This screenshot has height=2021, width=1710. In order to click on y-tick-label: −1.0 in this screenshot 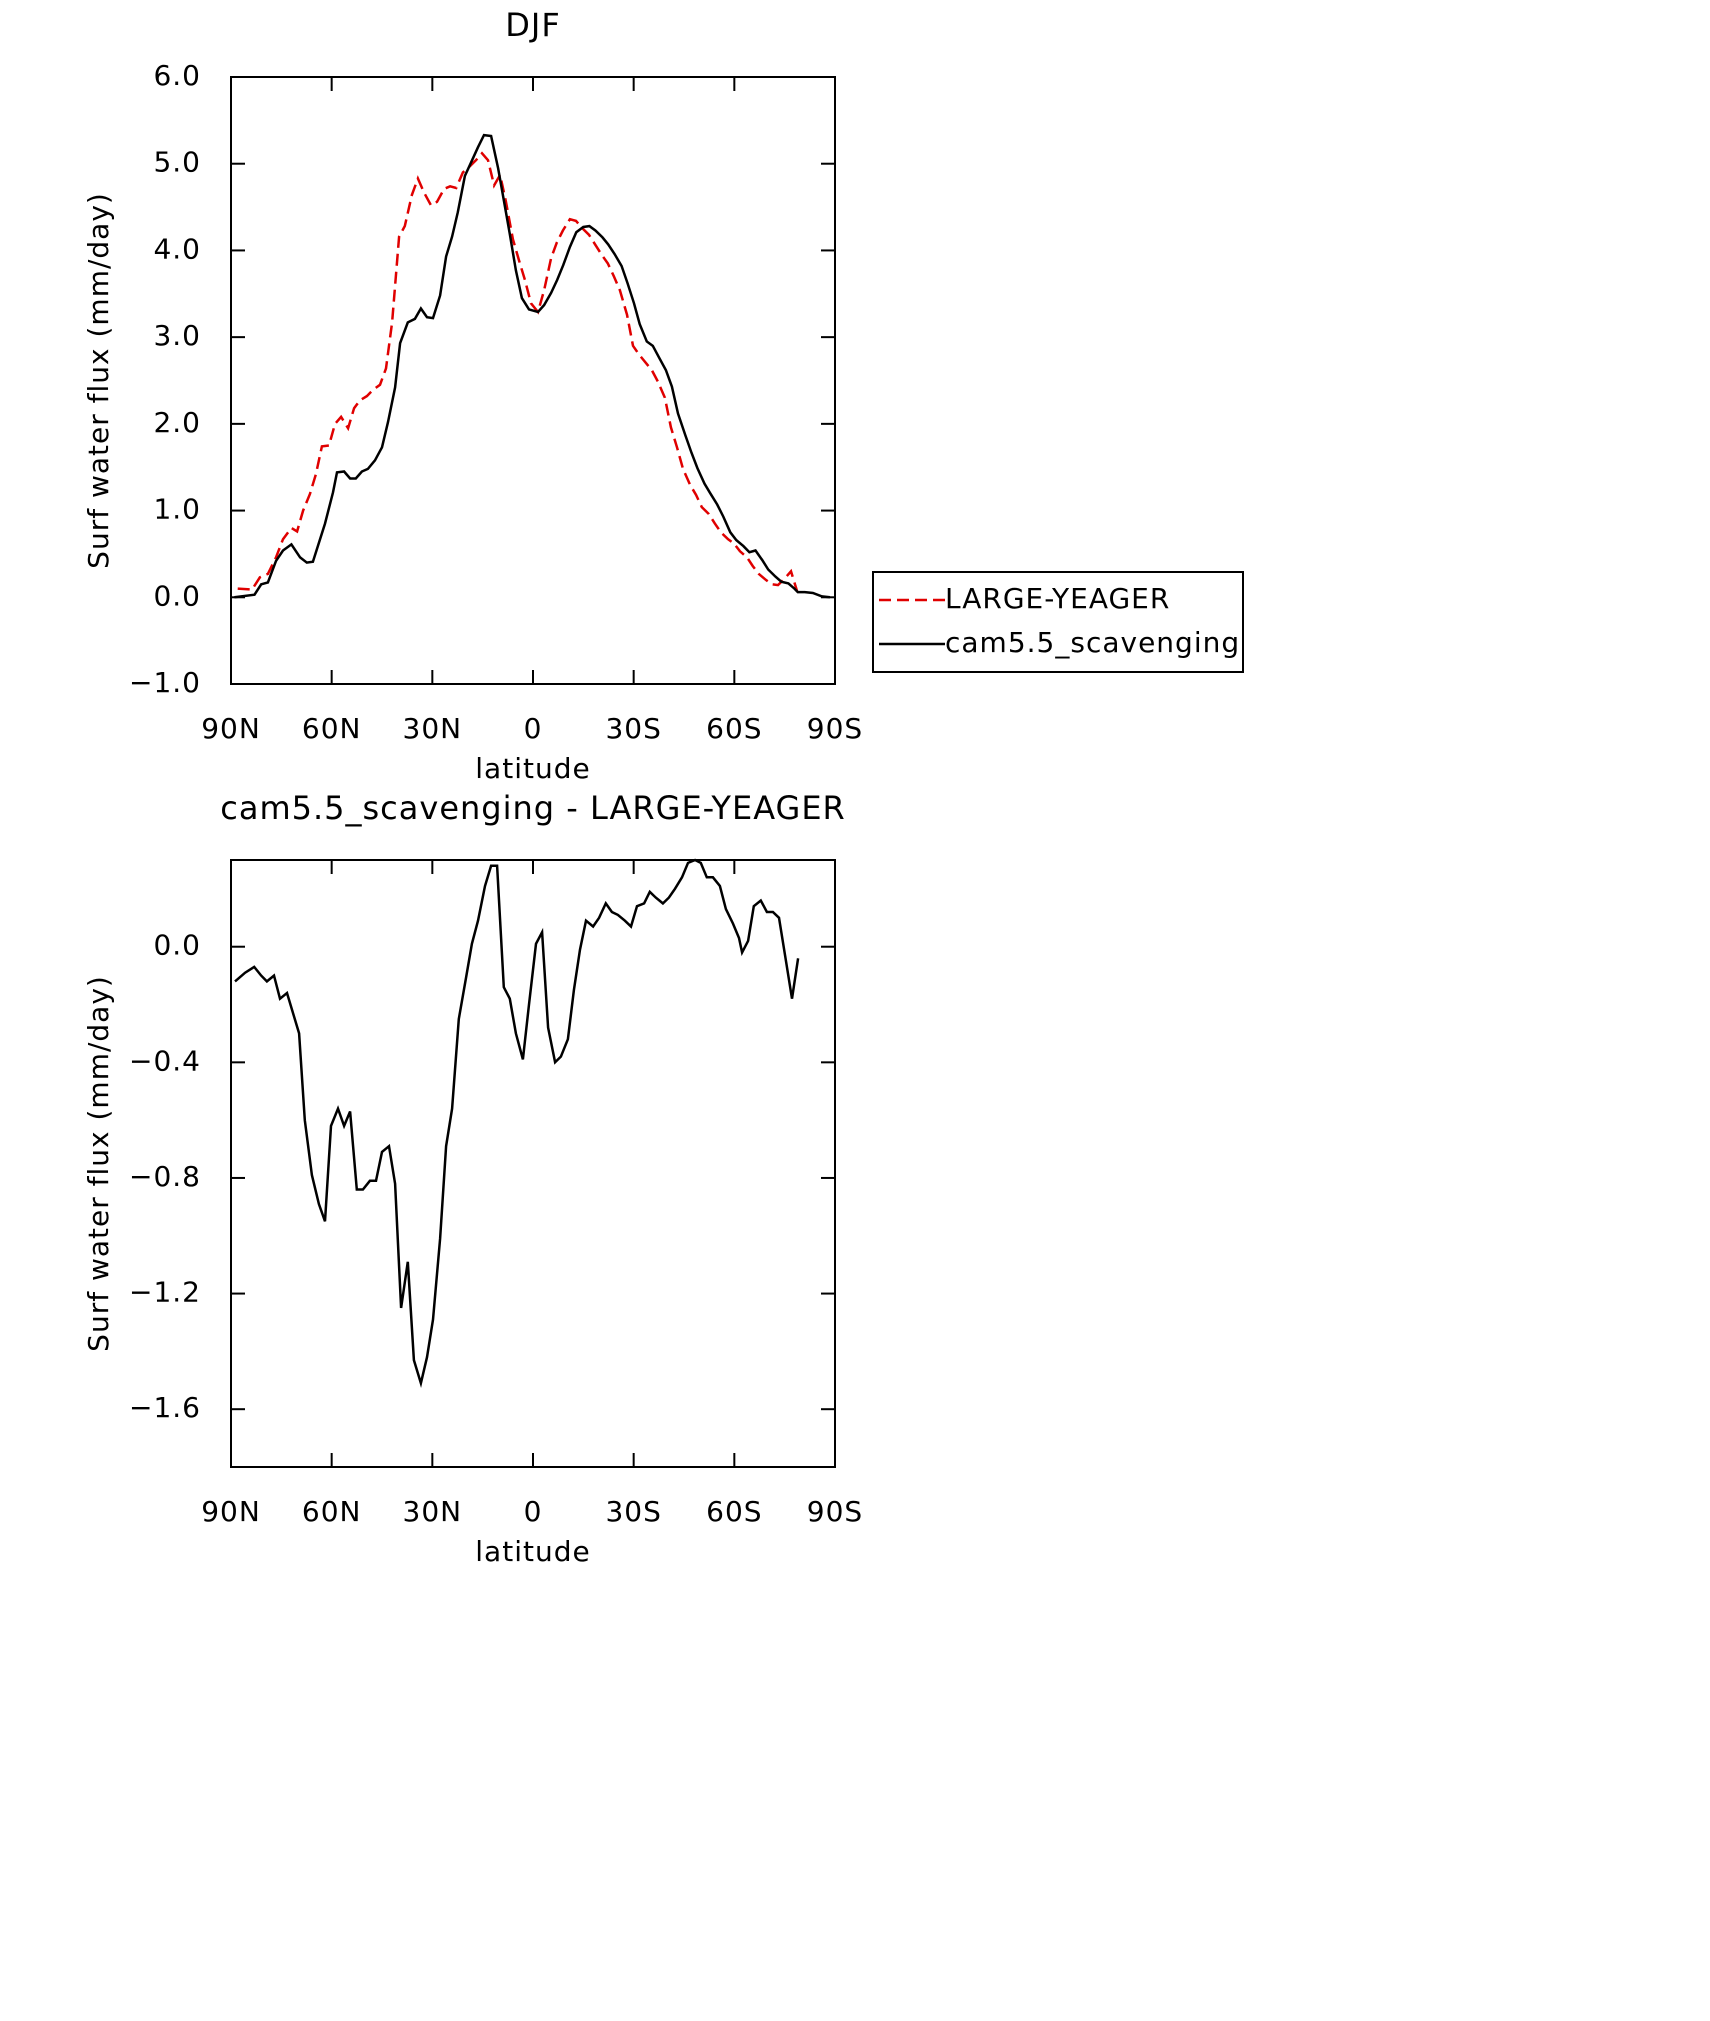, I will do `click(165, 682)`.